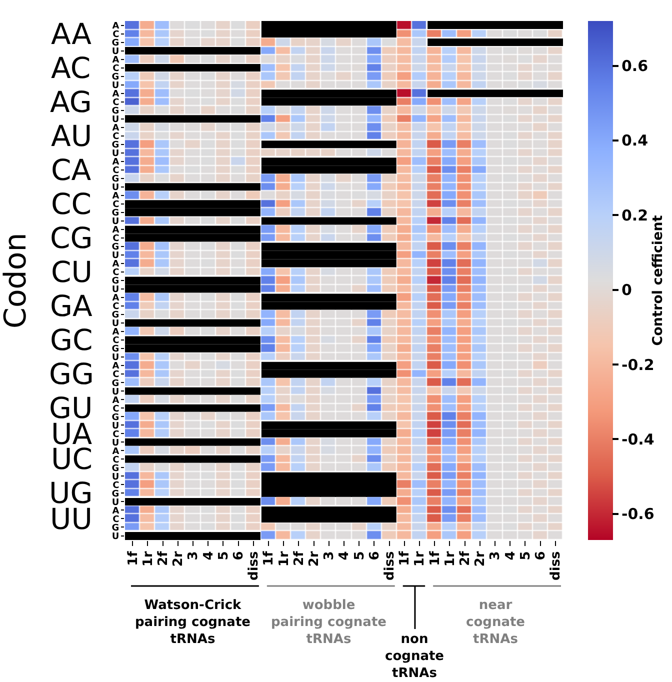  What do you see at coordinates (627, 290) in the screenshot?
I see `color-bar-label: 0` at bounding box center [627, 290].